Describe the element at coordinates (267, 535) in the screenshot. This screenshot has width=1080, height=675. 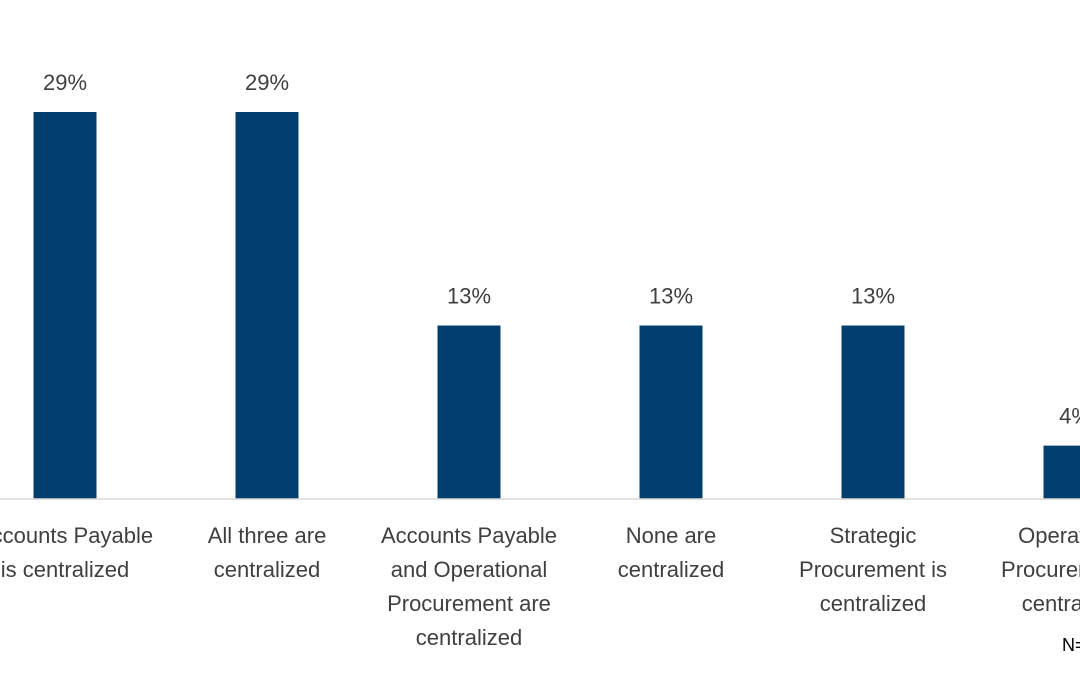
I see `category-label-2-line-1: All three are` at that location.